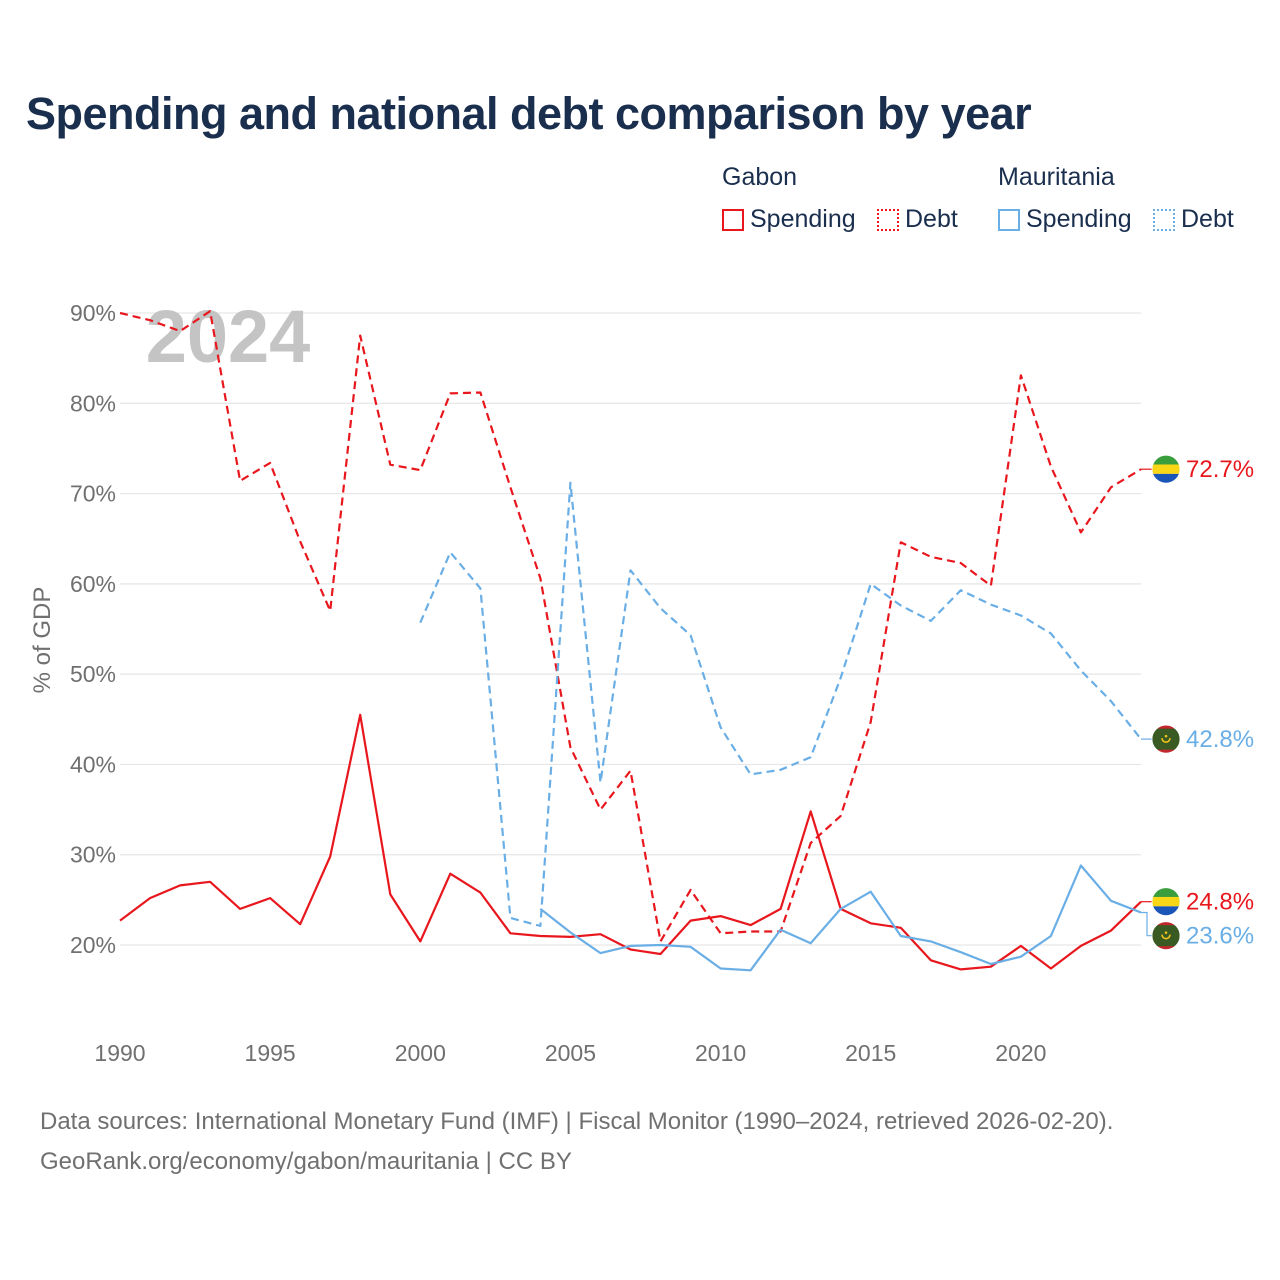 The width and height of the screenshot is (1280, 1280). What do you see at coordinates (1220, 739) in the screenshot?
I see `end-label-mauritania-debt: 42.8%` at bounding box center [1220, 739].